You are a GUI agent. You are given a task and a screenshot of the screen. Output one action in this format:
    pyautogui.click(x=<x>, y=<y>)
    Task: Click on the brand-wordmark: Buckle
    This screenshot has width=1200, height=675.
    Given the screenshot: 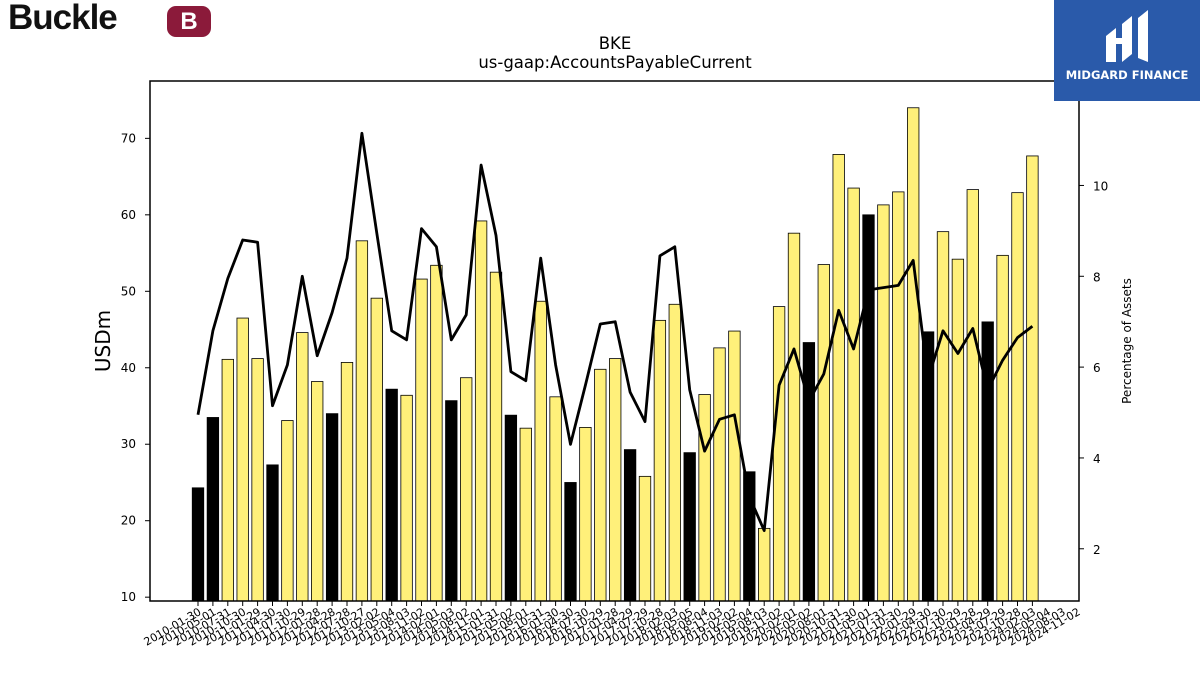 What is the action you would take?
    pyautogui.click(x=63, y=18)
    